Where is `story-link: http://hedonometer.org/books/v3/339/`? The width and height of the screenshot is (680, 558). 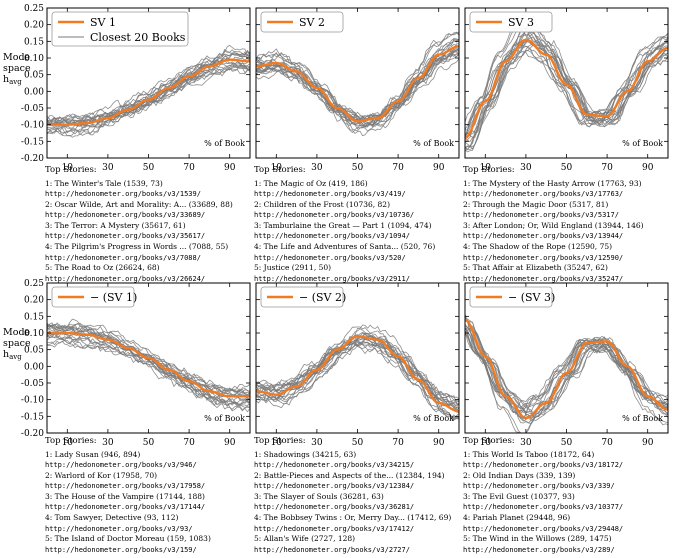 story-link: http://hedonometer.org/books/v3/339/ is located at coordinates (539, 486).